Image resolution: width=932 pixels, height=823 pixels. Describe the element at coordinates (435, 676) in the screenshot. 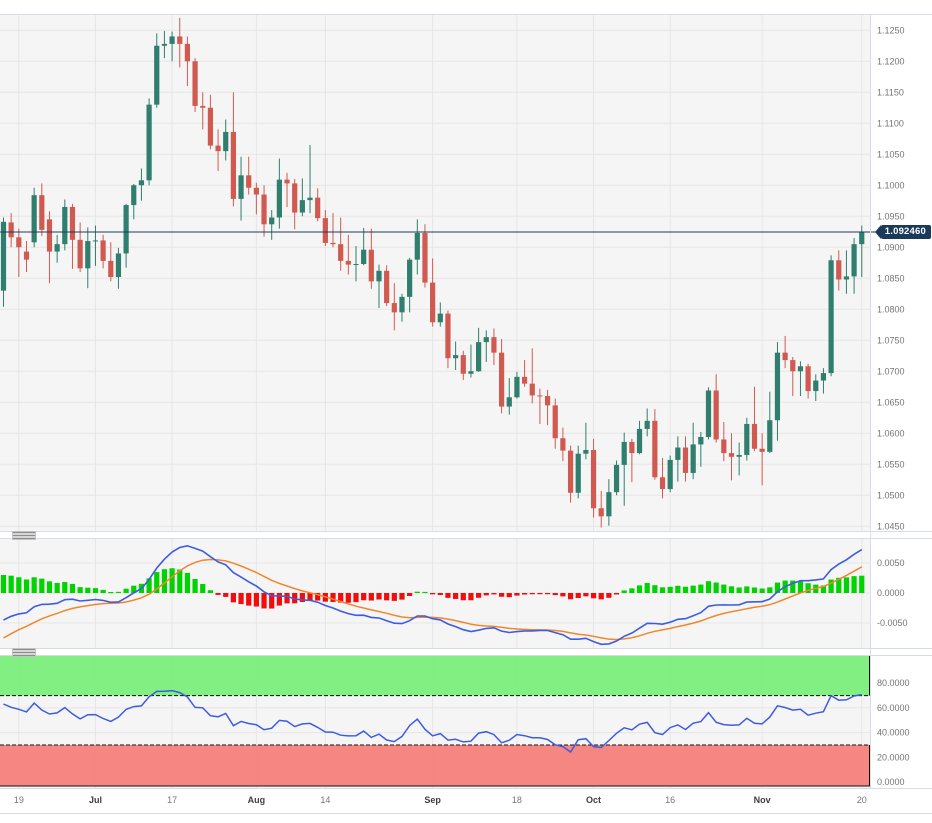

I see `overbought-band` at that location.